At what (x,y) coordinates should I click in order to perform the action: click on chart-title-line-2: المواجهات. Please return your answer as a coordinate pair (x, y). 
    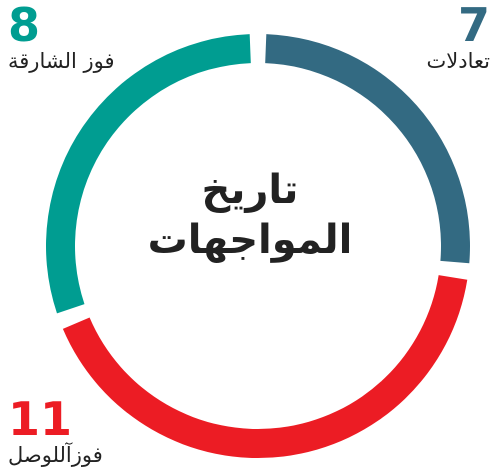
    Looking at the image, I should click on (250, 240).